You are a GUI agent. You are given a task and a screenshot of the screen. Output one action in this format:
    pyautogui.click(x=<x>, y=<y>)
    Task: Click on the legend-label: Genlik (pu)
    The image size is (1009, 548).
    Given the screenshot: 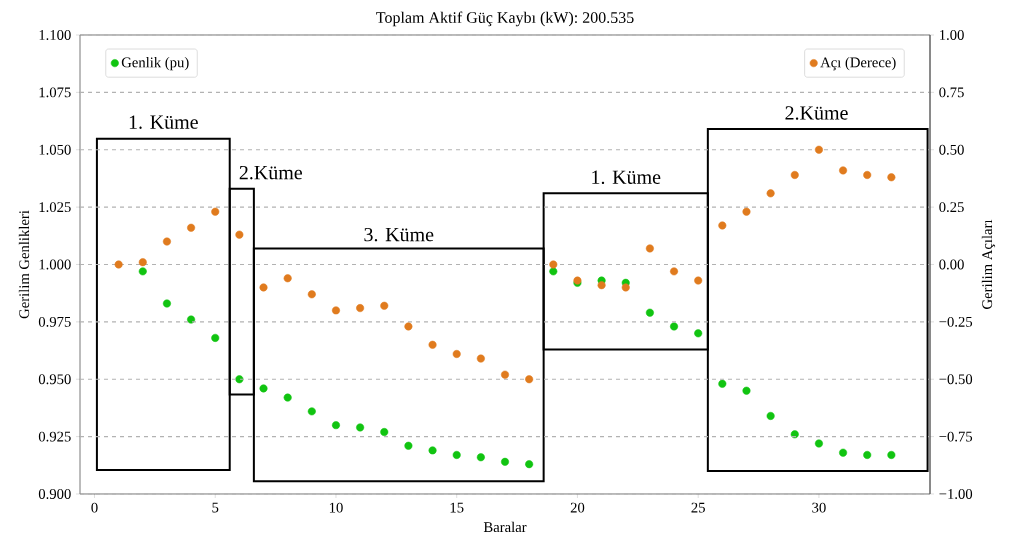 What is the action you would take?
    pyautogui.click(x=155, y=64)
    